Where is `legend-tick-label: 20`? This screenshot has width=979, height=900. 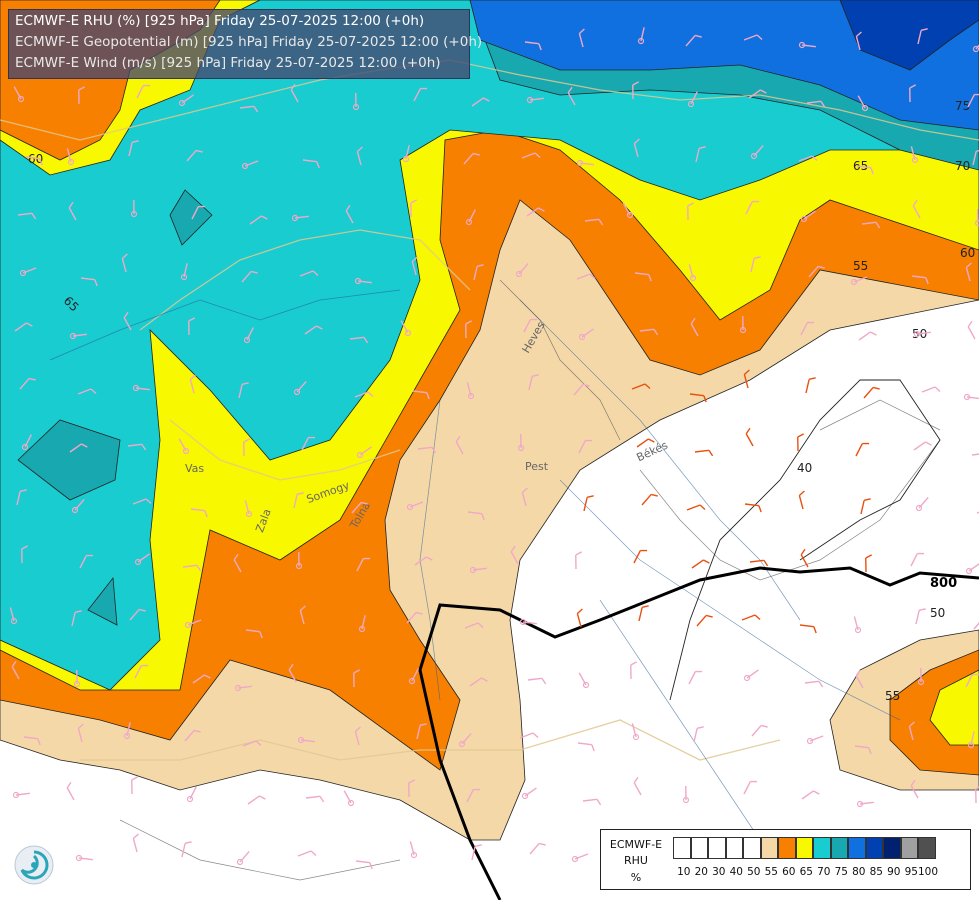
legend-tick-label: 20 is located at coordinates (701, 872).